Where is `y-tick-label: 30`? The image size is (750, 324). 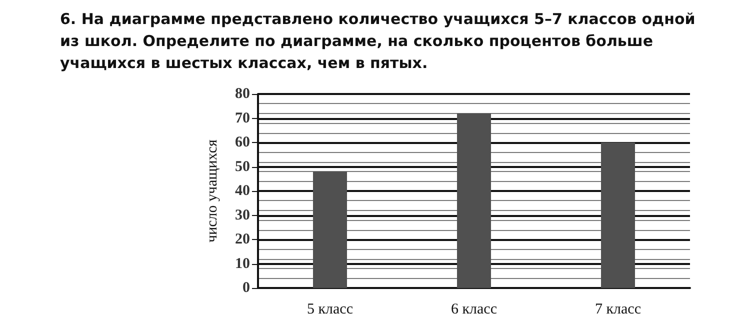 y-tick-label: 30 is located at coordinates (242, 215).